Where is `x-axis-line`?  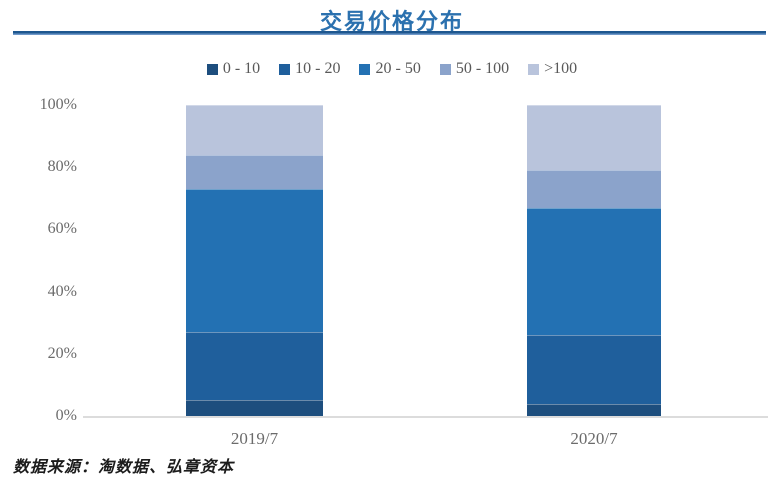
x-axis-line is located at coordinates (425, 417).